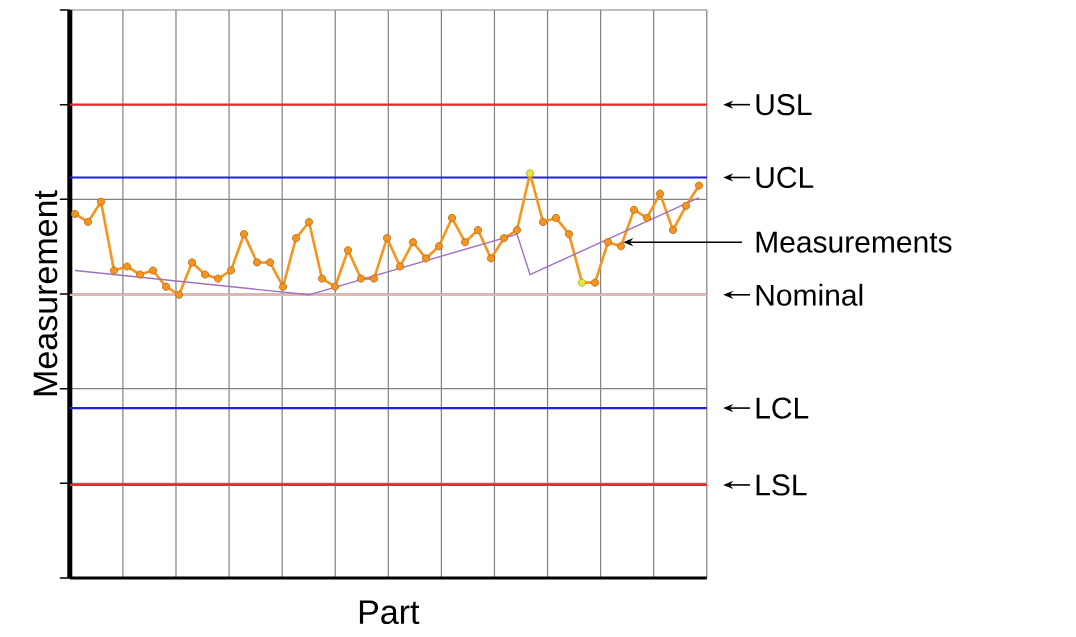 This screenshot has width=1076, height=637. I want to click on text: Measurements, so click(854, 242).